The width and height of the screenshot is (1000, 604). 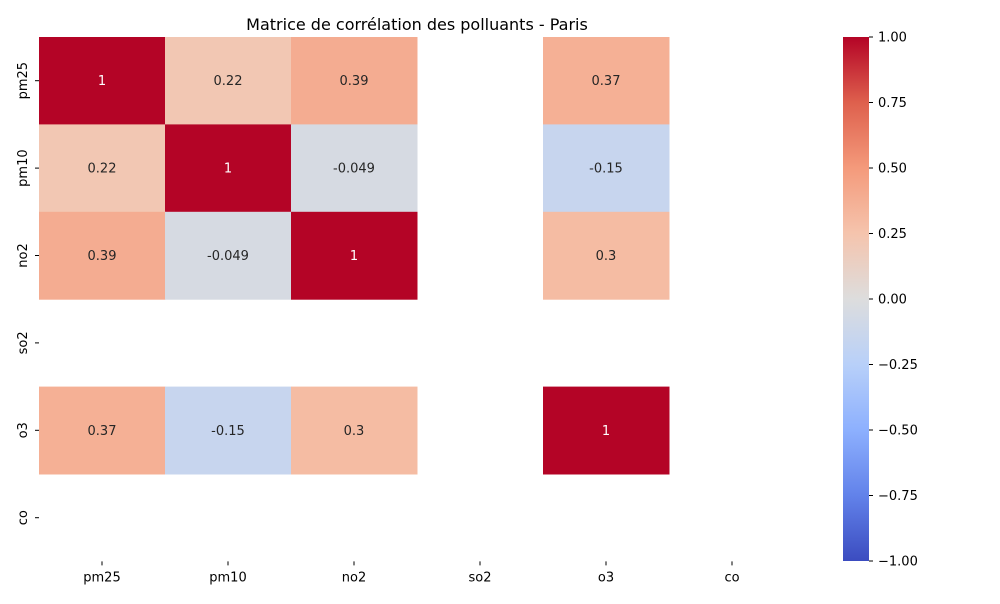 I want to click on x-axis: pm25 pm10 no2 so2 o3 co, so click(x=411, y=573).